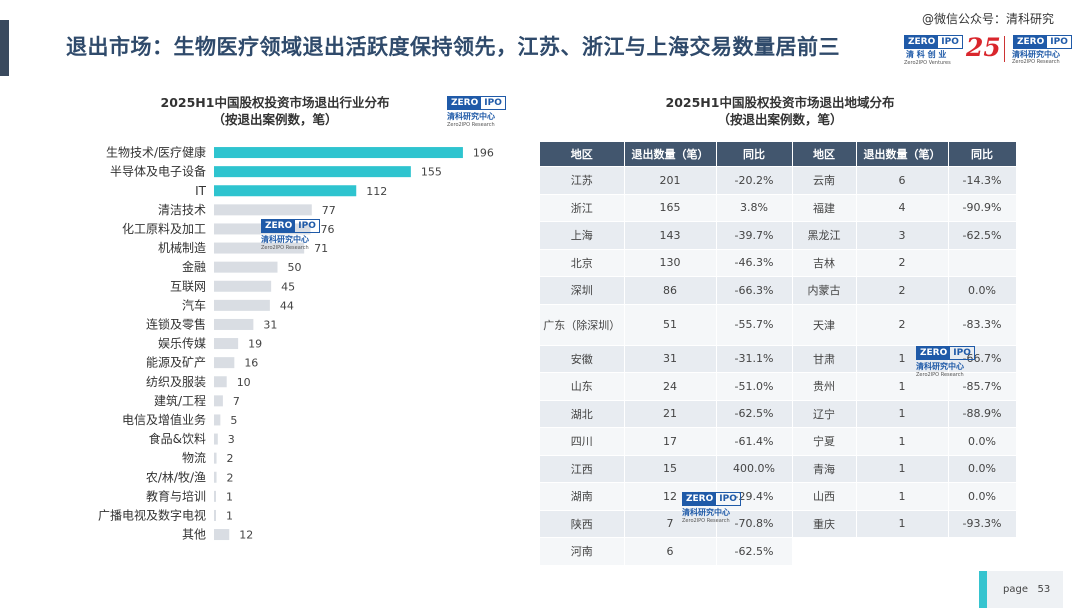 The height and width of the screenshot is (608, 1080). I want to click on column-header: 同比, so click(982, 154).